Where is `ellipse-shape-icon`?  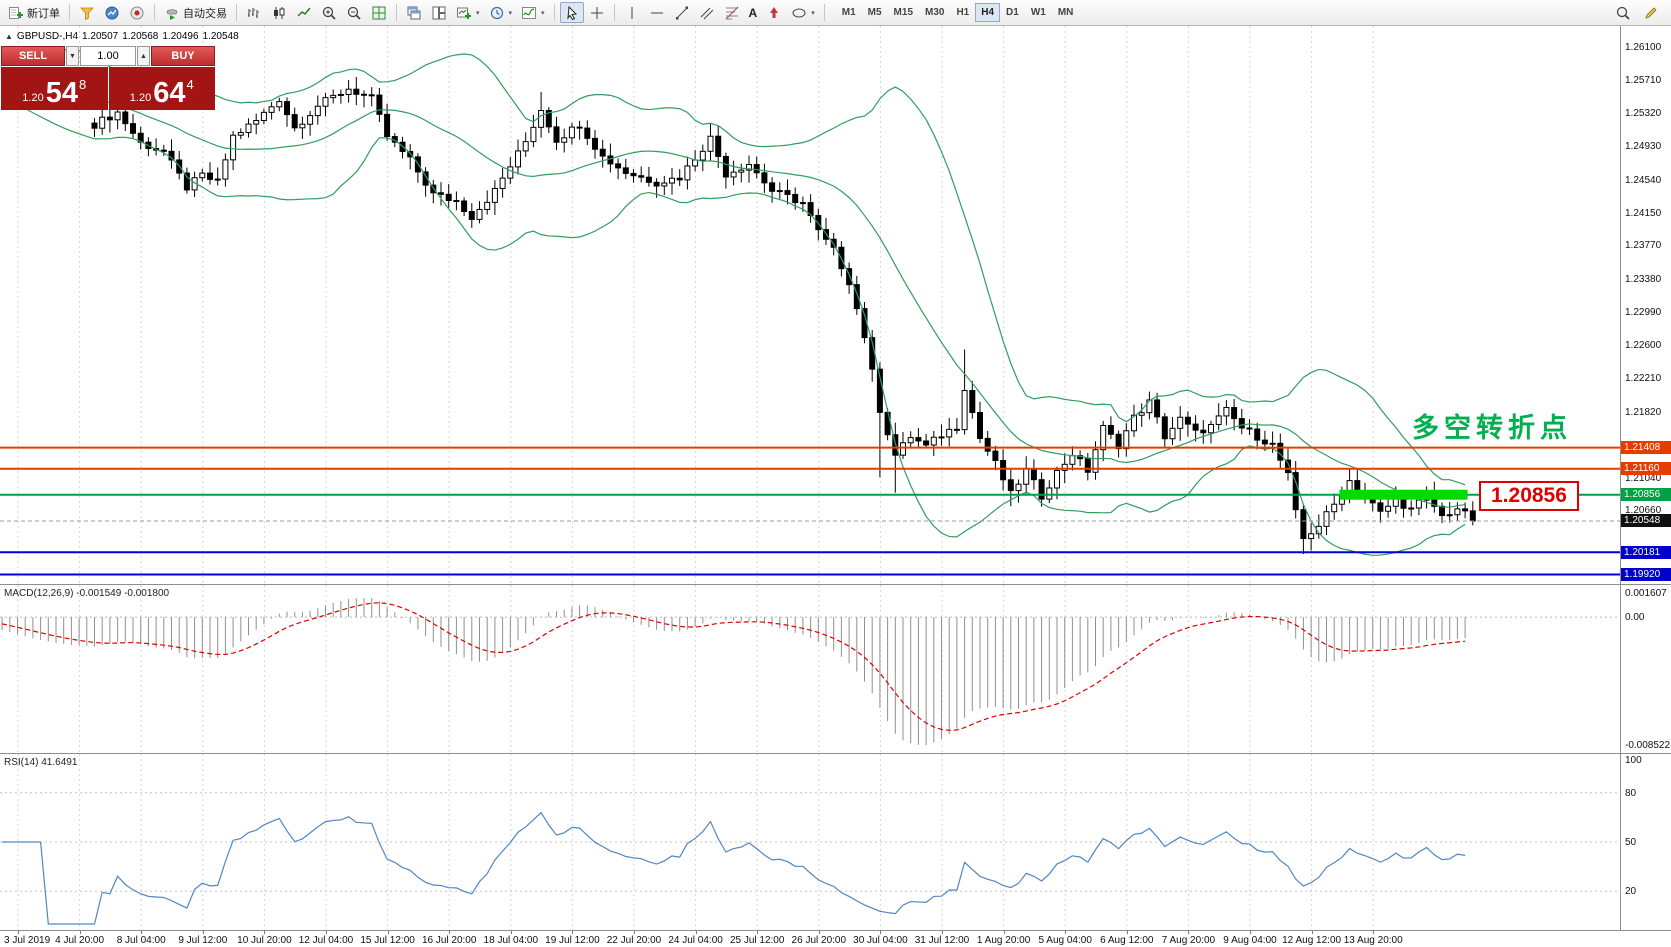 ellipse-shape-icon is located at coordinates (799, 12).